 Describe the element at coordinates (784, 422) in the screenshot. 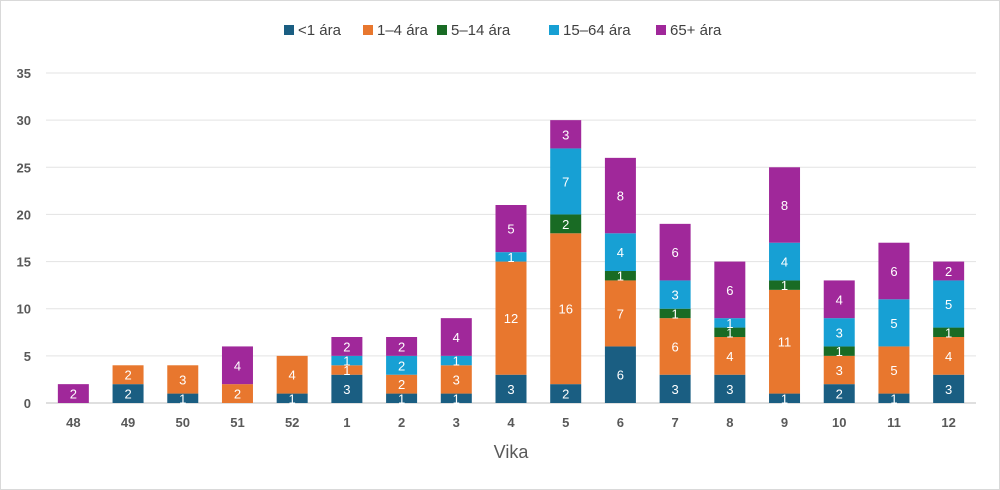

I see `x-tick-label: 9` at that location.